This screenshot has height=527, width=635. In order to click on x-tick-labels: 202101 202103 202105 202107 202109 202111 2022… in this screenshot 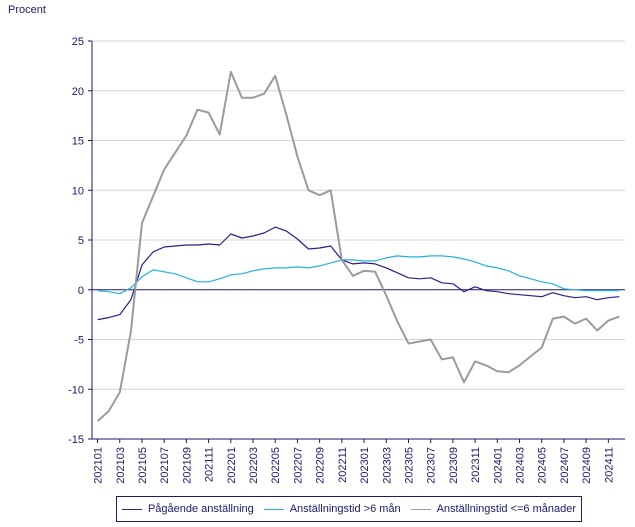, I will do `click(354, 461)`.